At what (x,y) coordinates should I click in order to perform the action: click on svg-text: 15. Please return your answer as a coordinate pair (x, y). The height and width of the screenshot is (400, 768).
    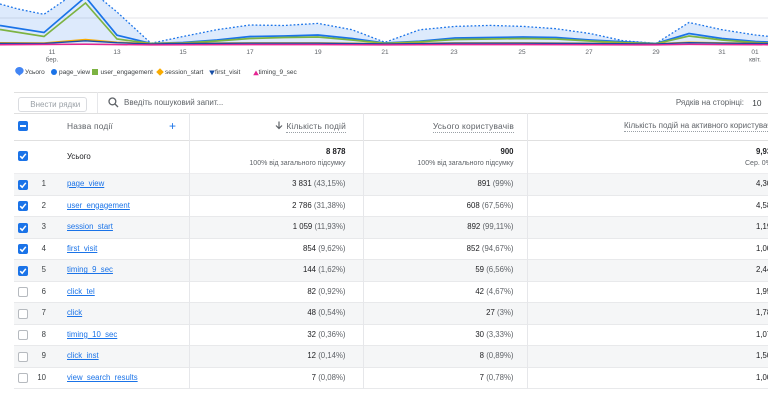
    Looking at the image, I should click on (183, 52).